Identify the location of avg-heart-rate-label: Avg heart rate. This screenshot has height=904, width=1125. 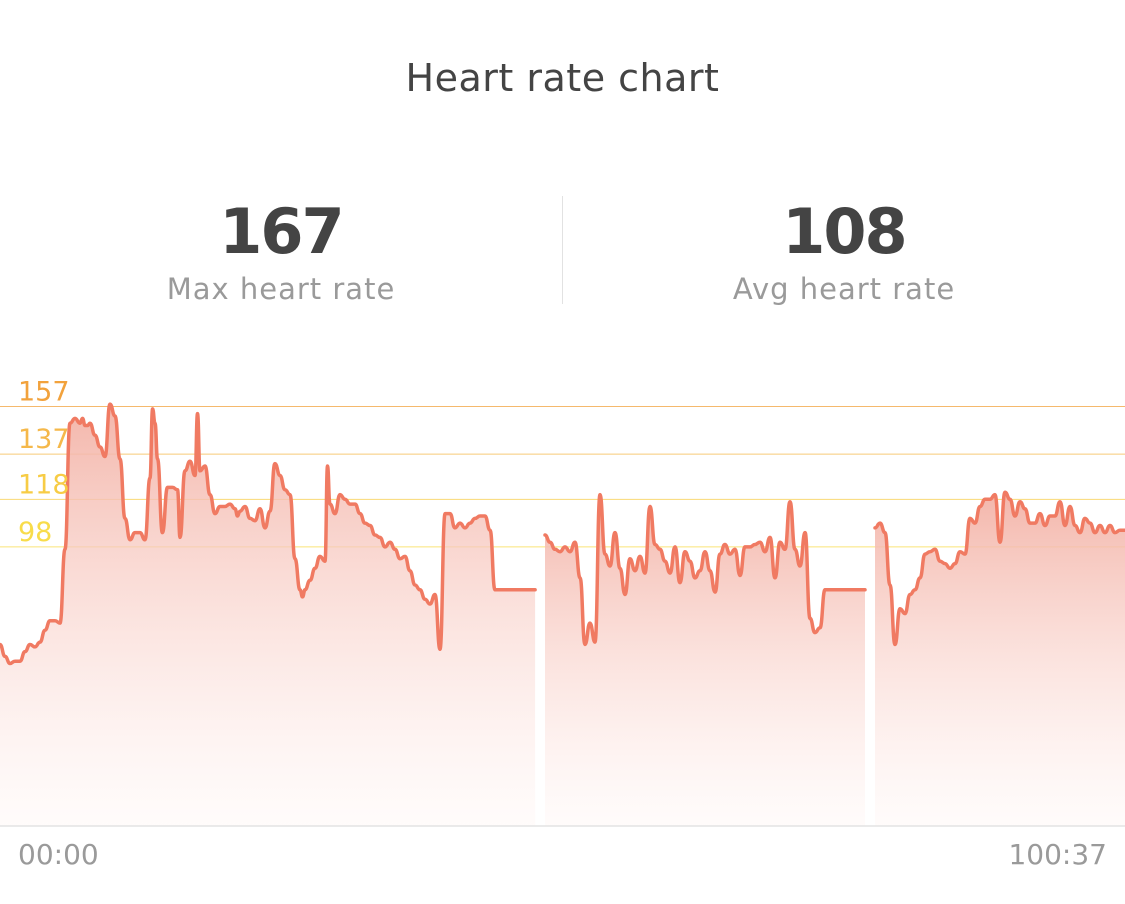
(844, 289).